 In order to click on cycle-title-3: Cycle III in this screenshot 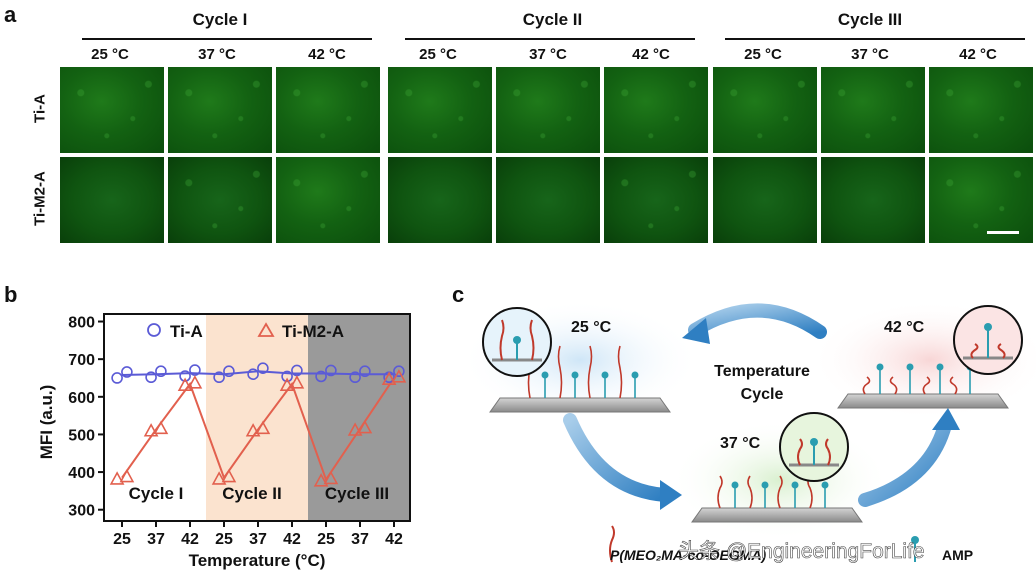, I will do `click(870, 19)`.